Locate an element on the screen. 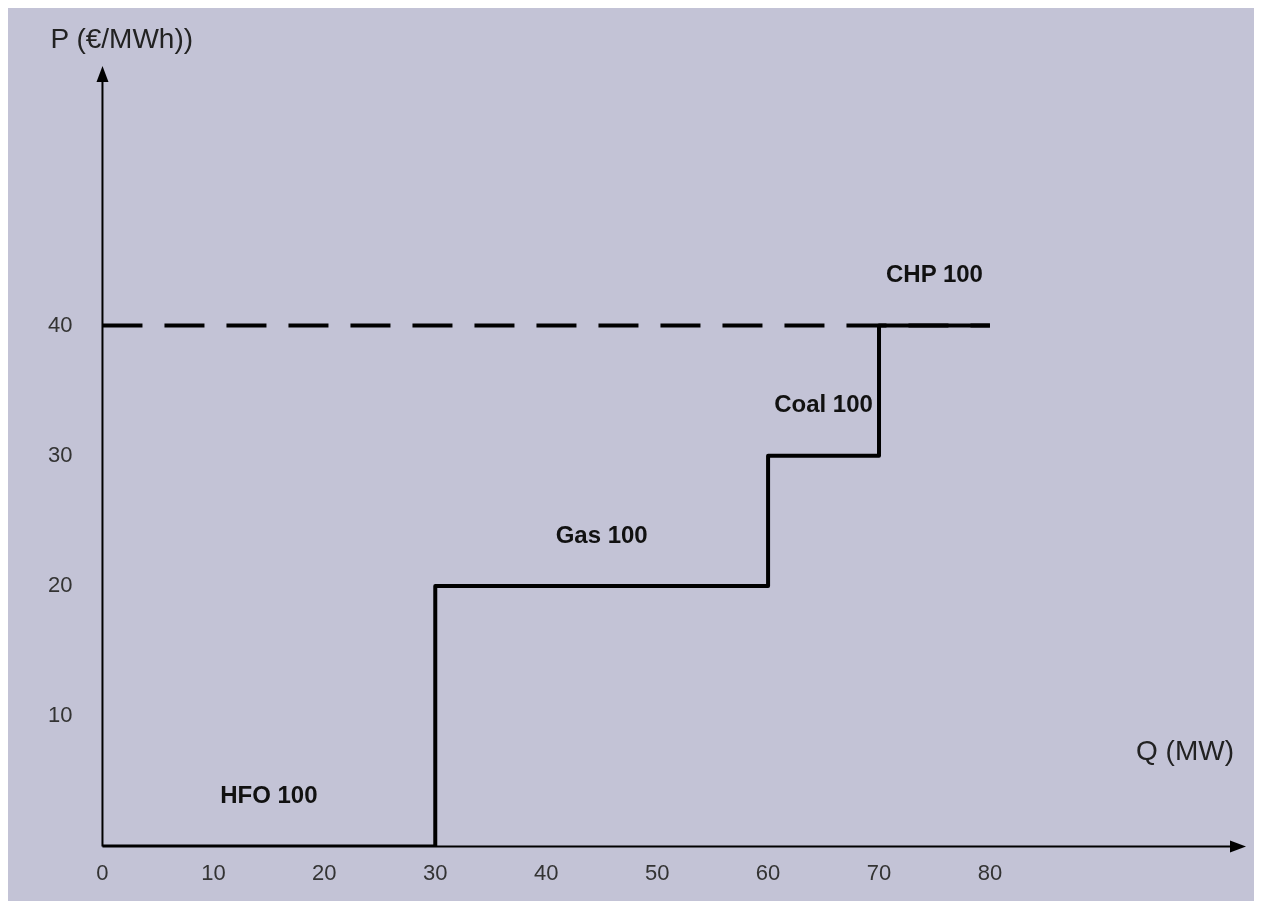 This screenshot has width=1262, height=909. x-tick-label: 60 is located at coordinates (768, 872).